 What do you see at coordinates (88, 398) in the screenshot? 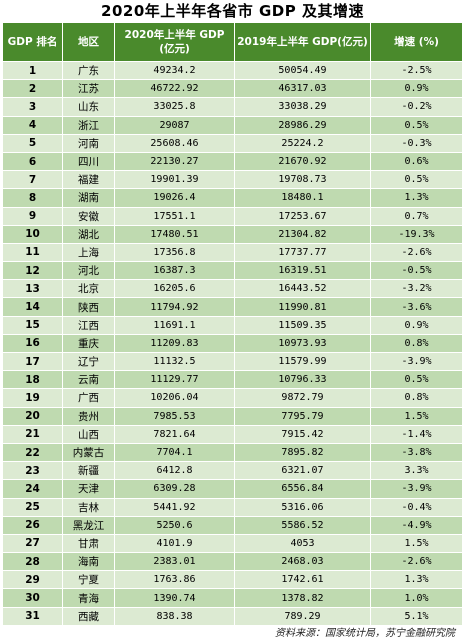
I see `cell-region: 广西` at bounding box center [88, 398].